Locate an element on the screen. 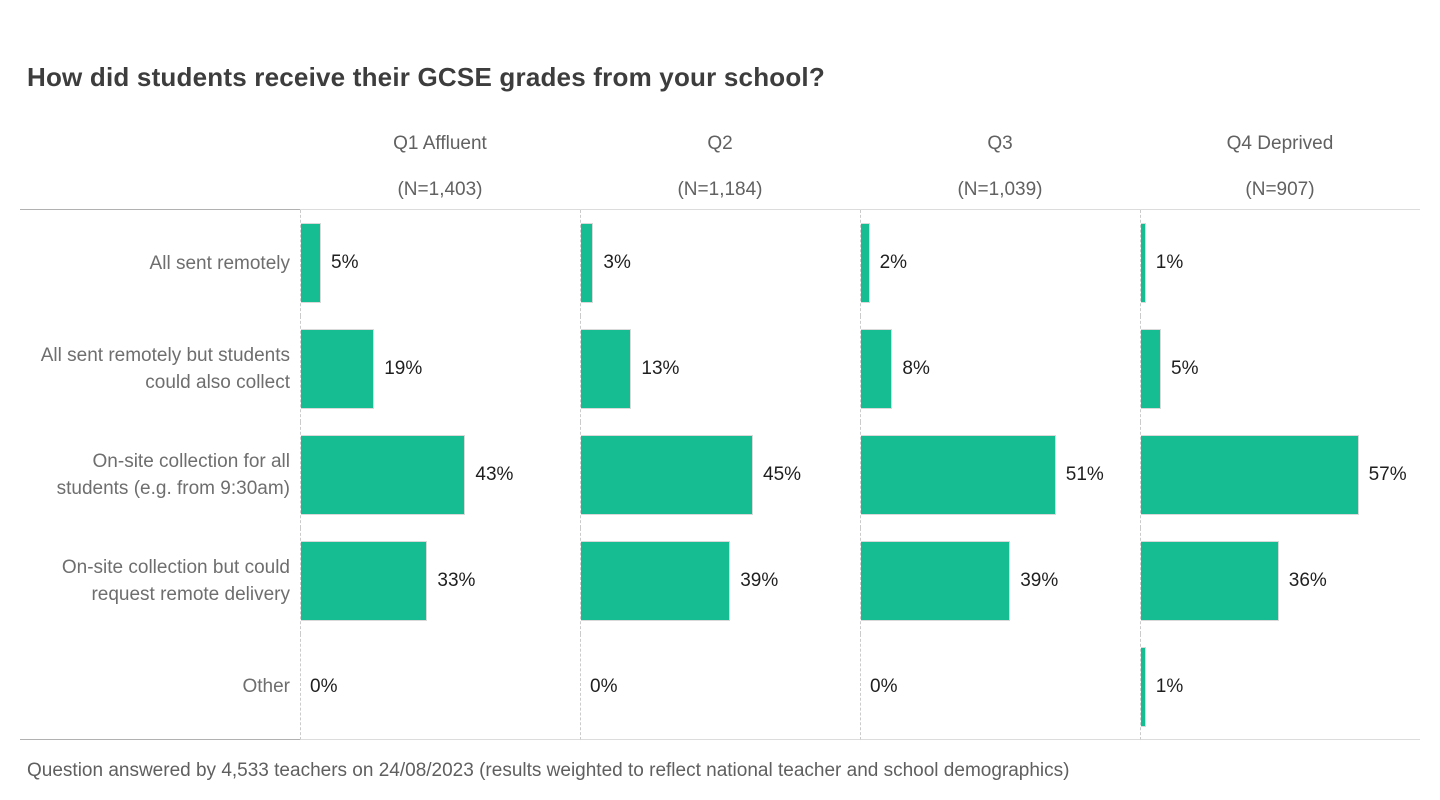 Image resolution: width=1440 pixels, height=800 pixels. bar-cell: 13% is located at coordinates (720, 369).